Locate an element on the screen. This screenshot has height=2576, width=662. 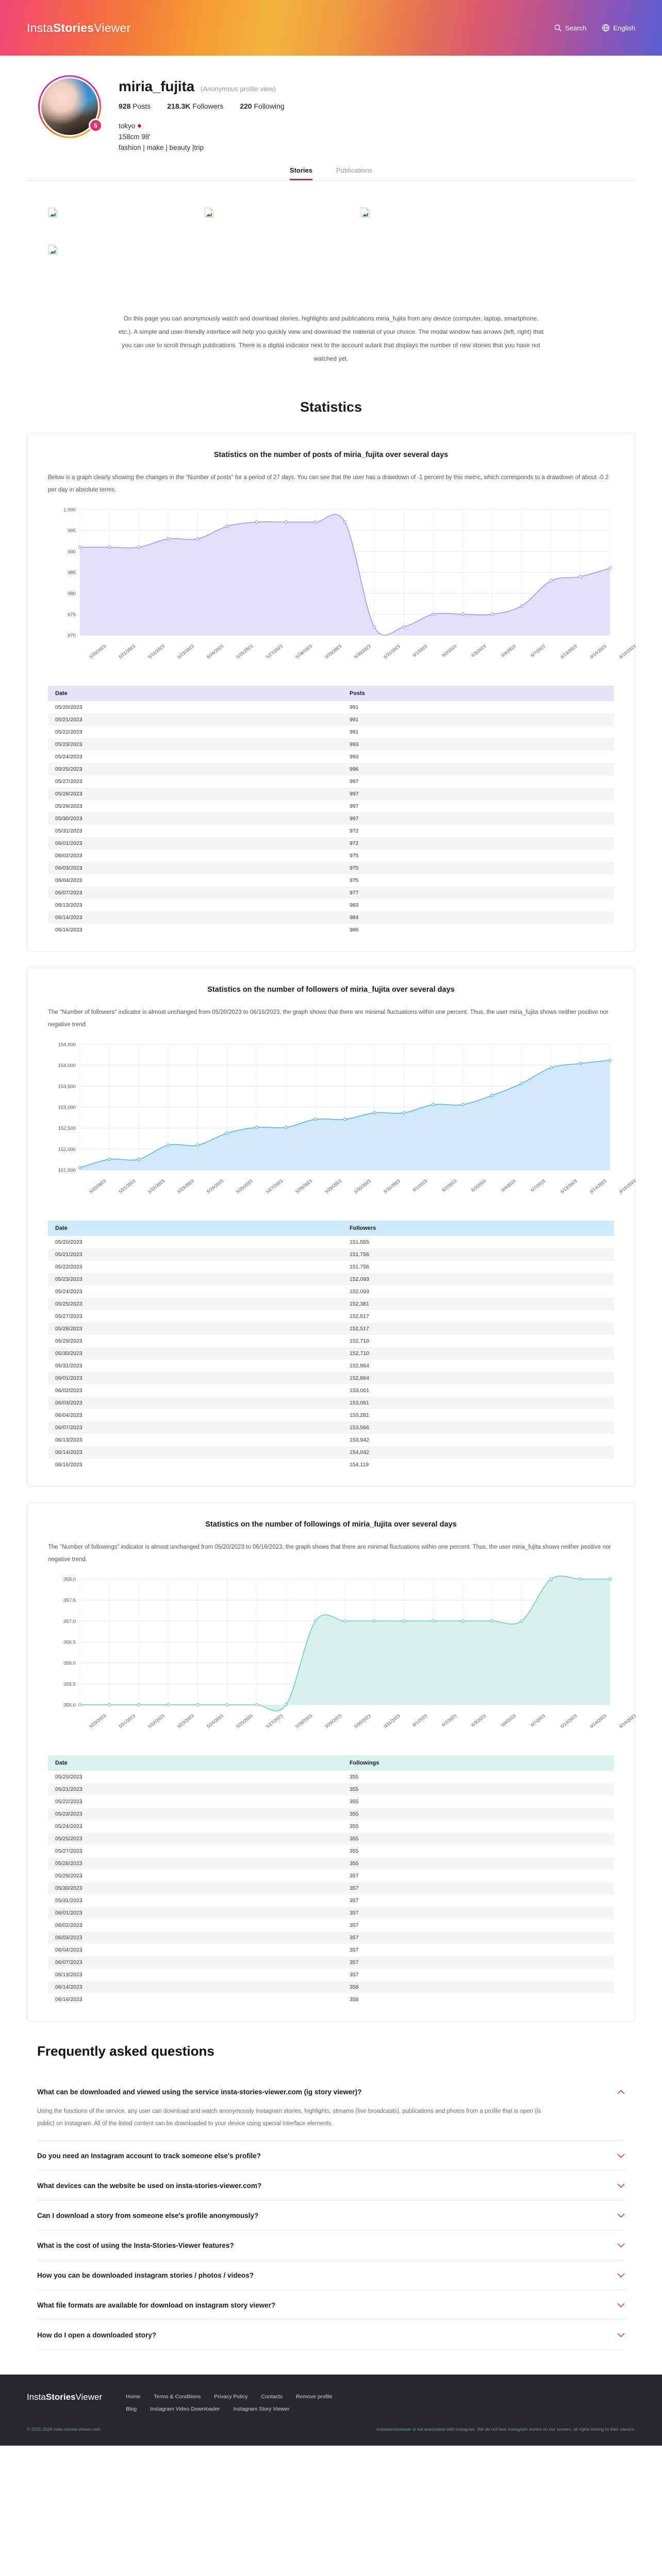
chevron-up-icon is located at coordinates (621, 2092).